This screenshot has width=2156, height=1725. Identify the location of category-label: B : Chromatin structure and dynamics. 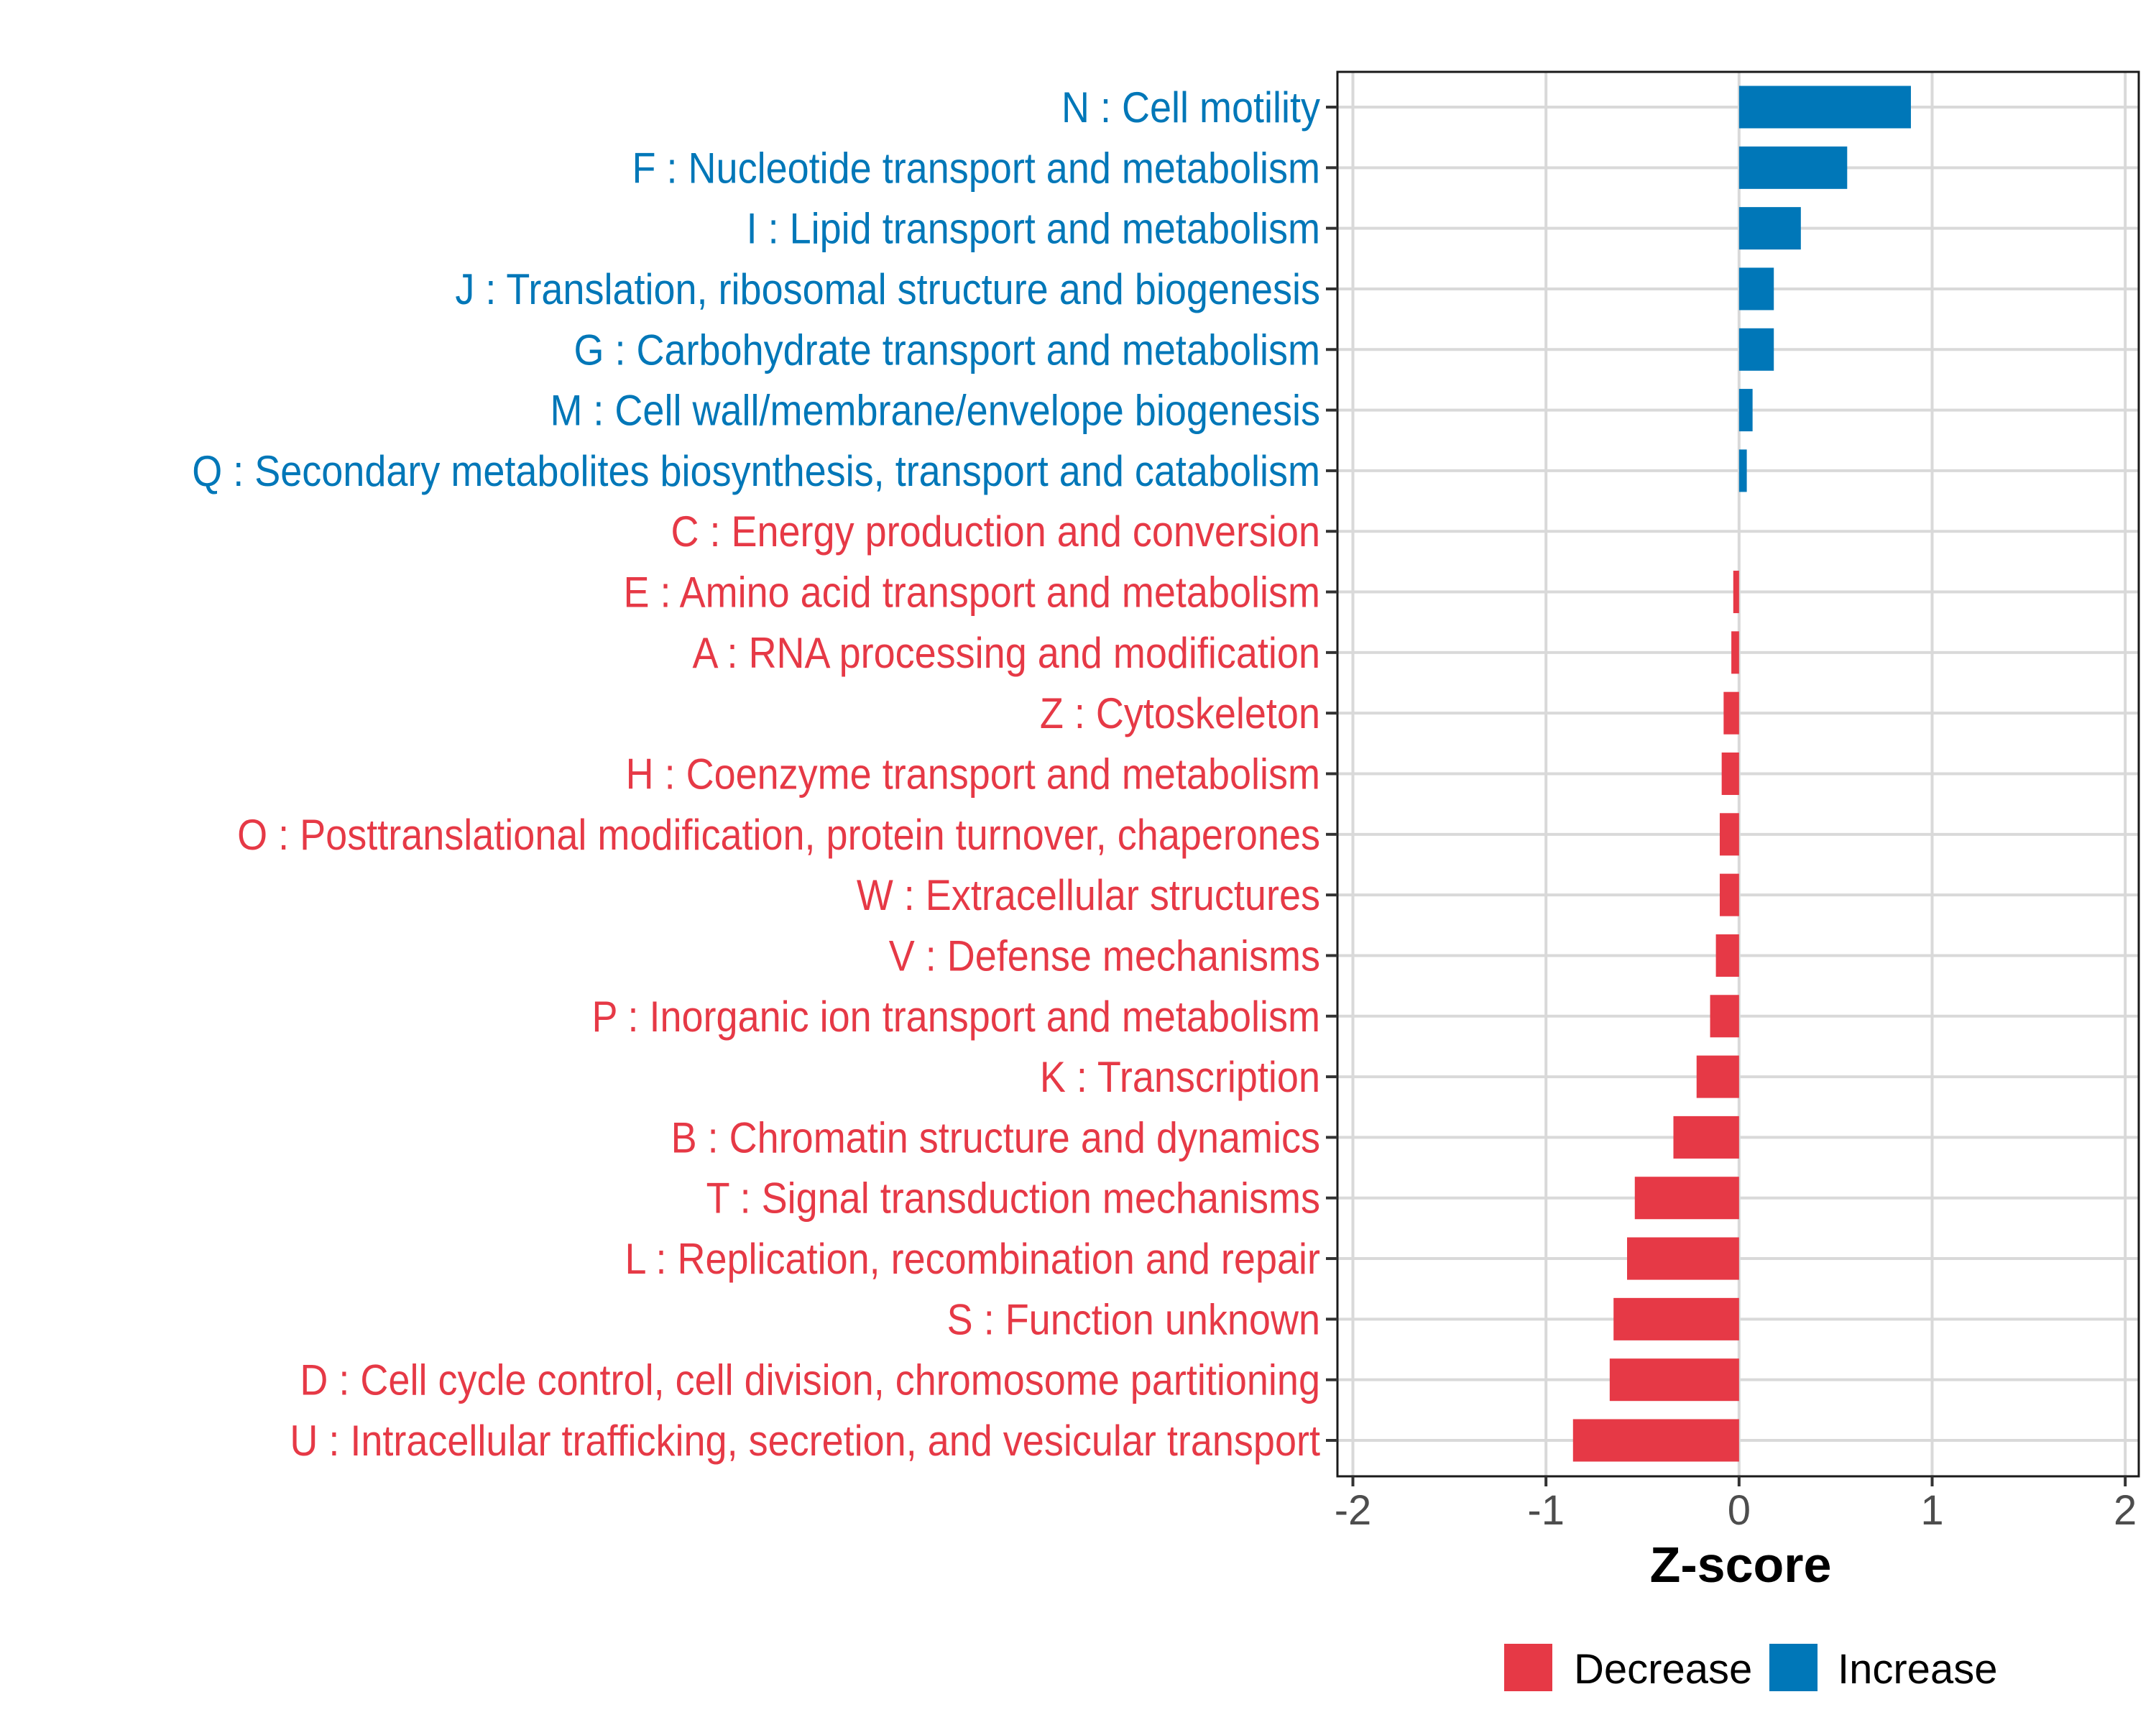
(995, 1137).